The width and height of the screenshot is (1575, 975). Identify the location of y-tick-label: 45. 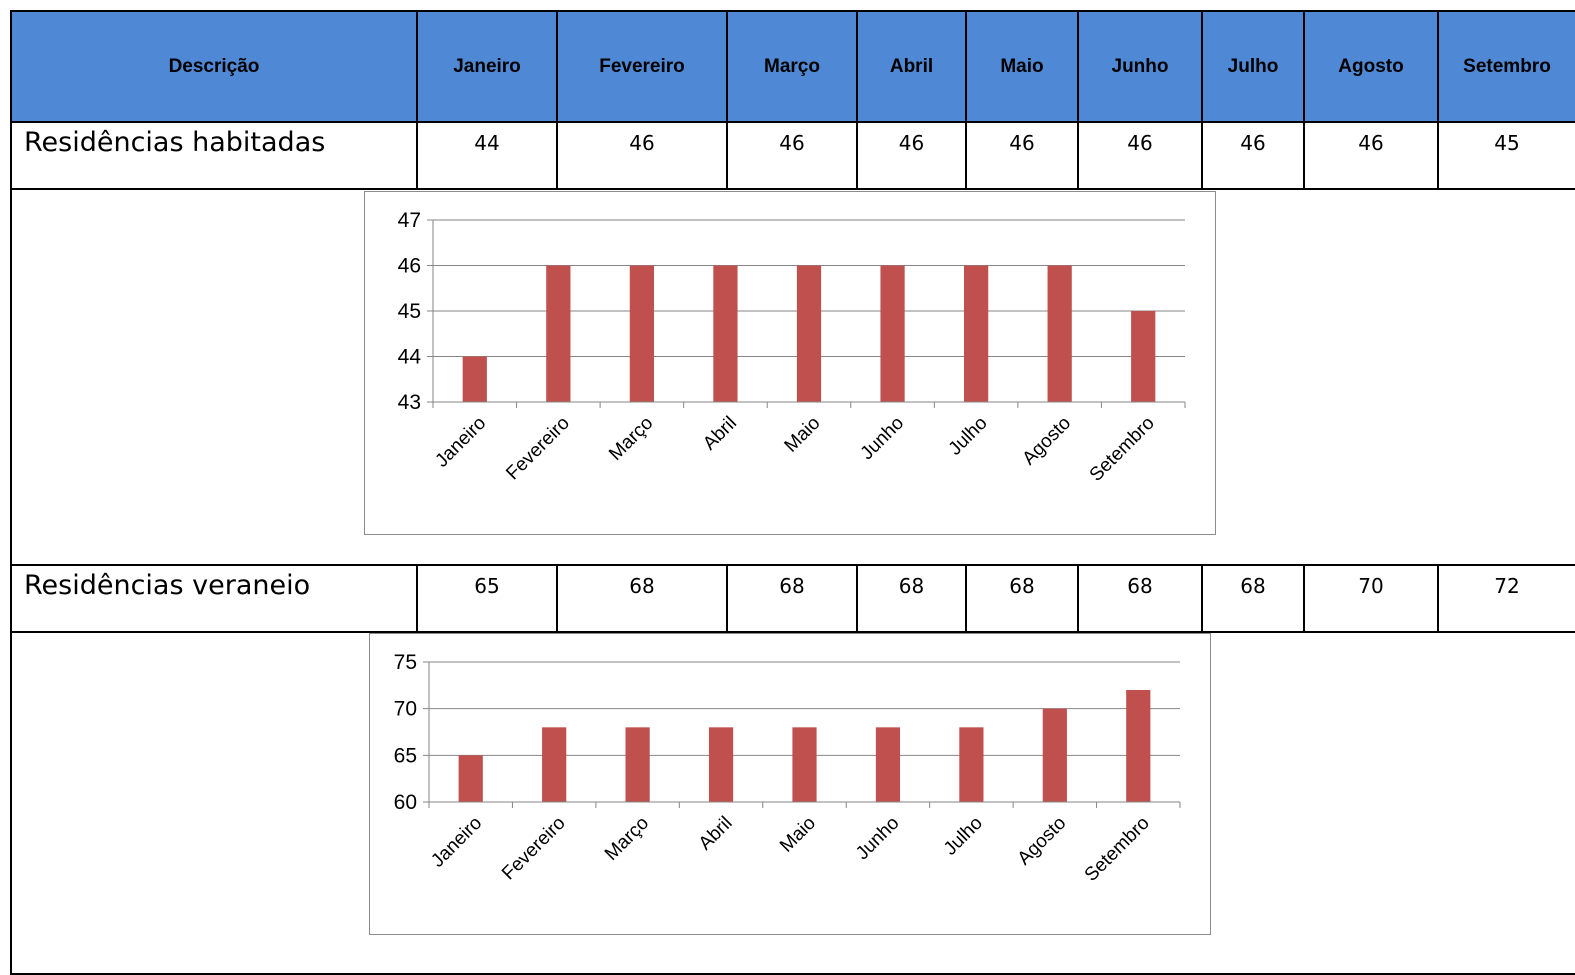
(409, 311).